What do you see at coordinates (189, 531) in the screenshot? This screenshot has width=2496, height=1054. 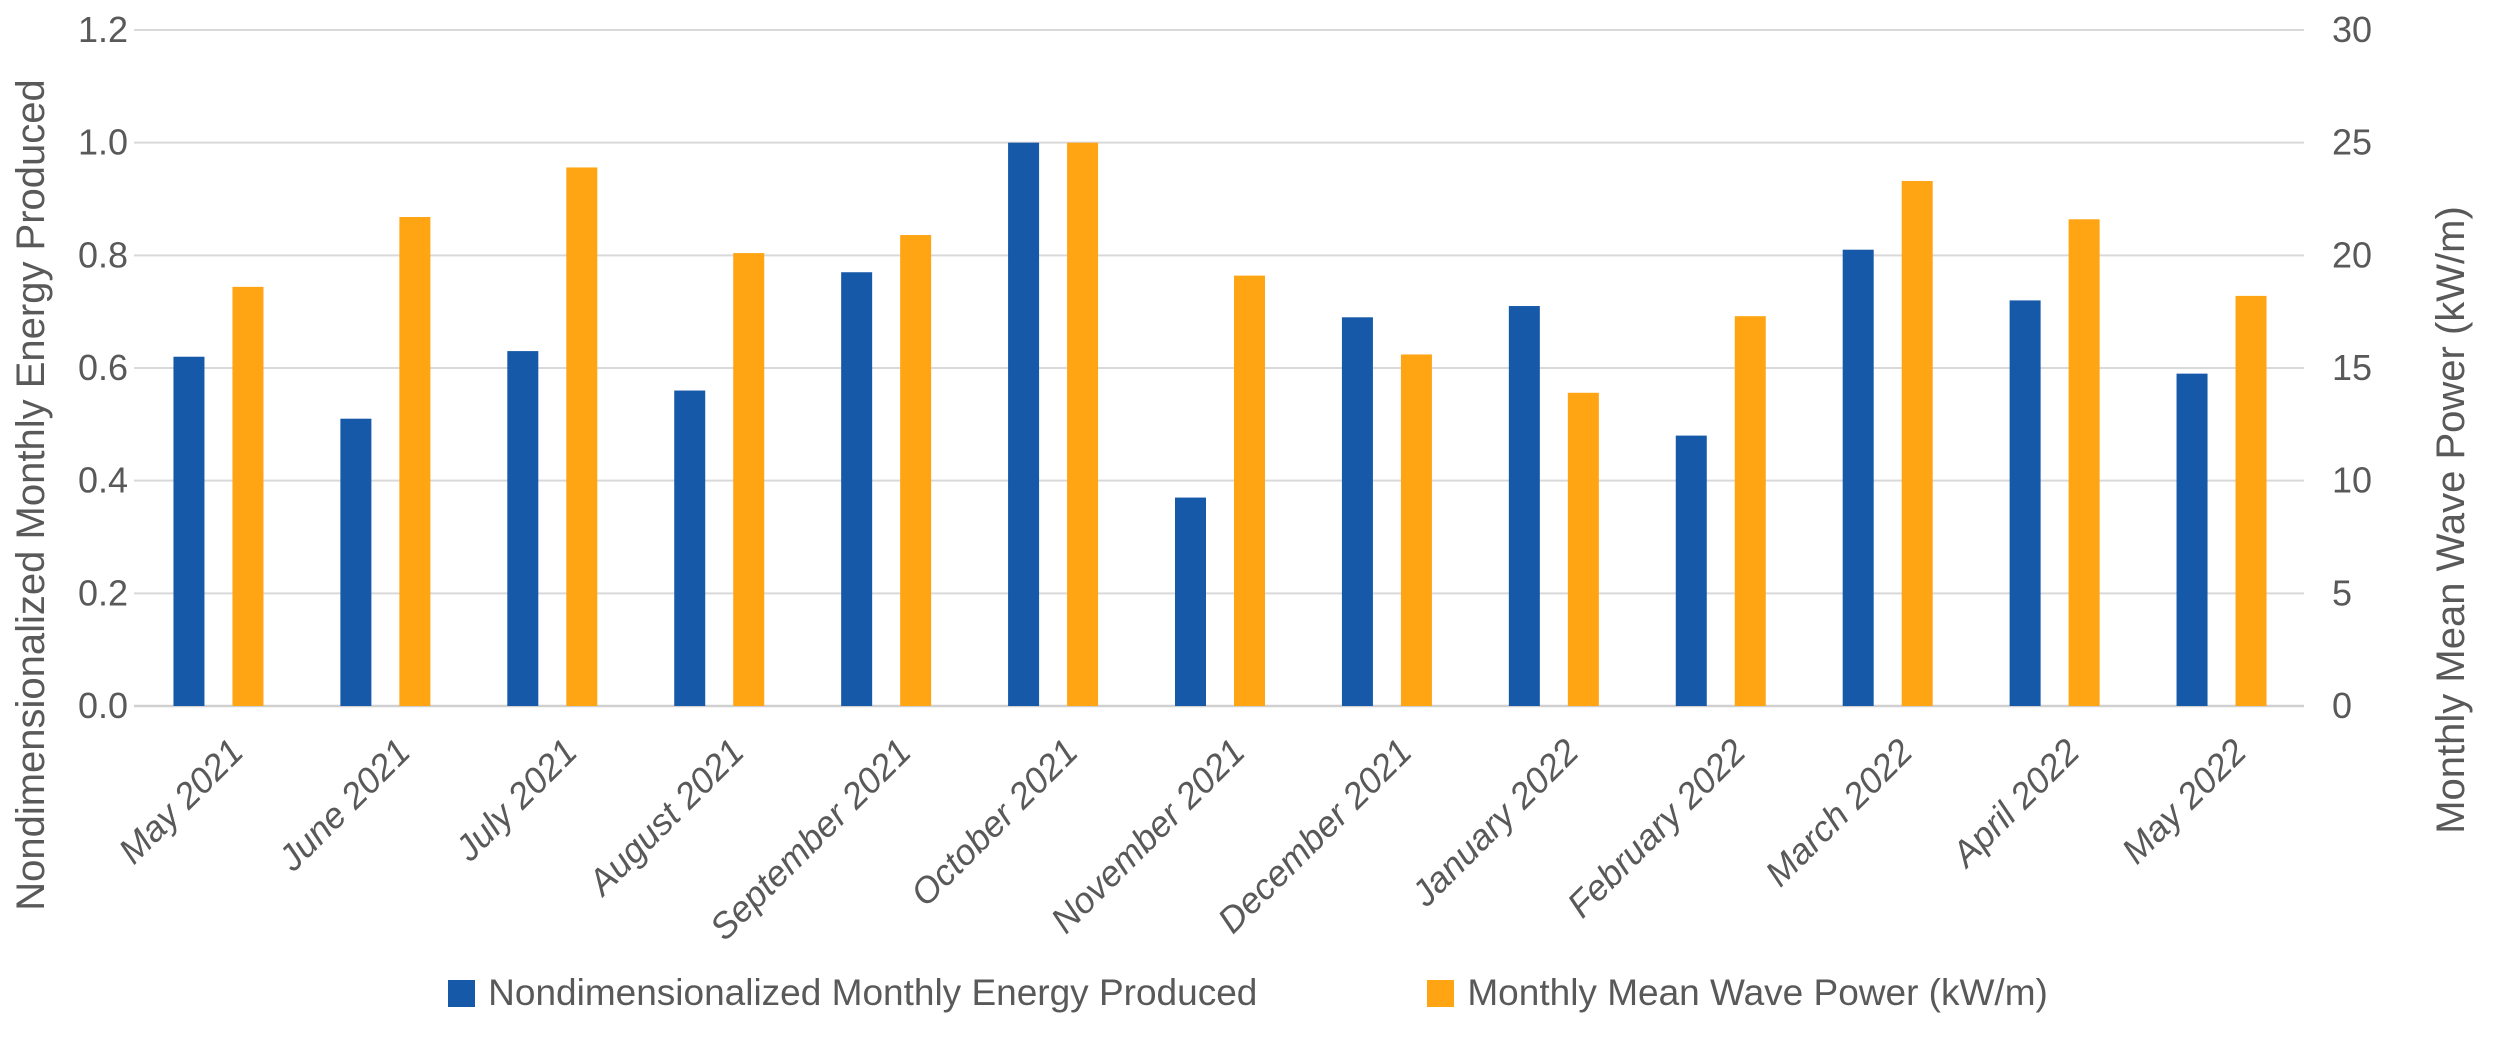 I see `bar-energy-may-2021` at bounding box center [189, 531].